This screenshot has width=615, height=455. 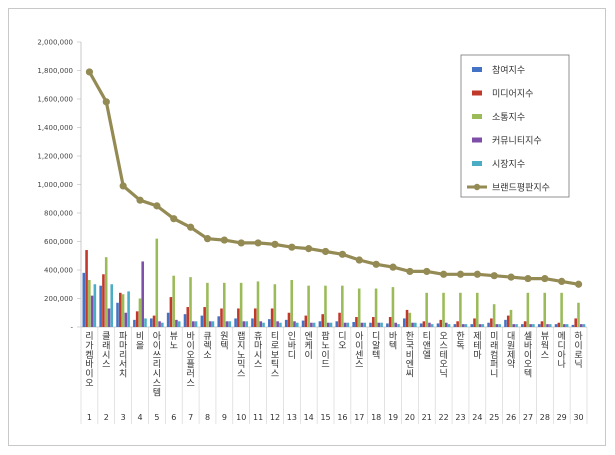 What do you see at coordinates (123, 417) in the screenshot?
I see `category-number: 3` at bounding box center [123, 417].